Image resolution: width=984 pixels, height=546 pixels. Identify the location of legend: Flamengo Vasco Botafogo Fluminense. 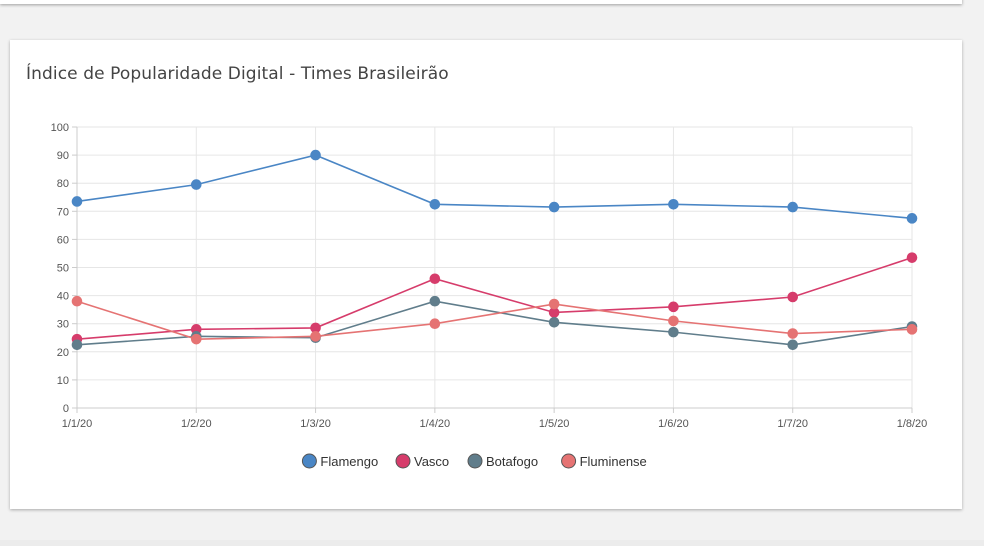
(474, 461).